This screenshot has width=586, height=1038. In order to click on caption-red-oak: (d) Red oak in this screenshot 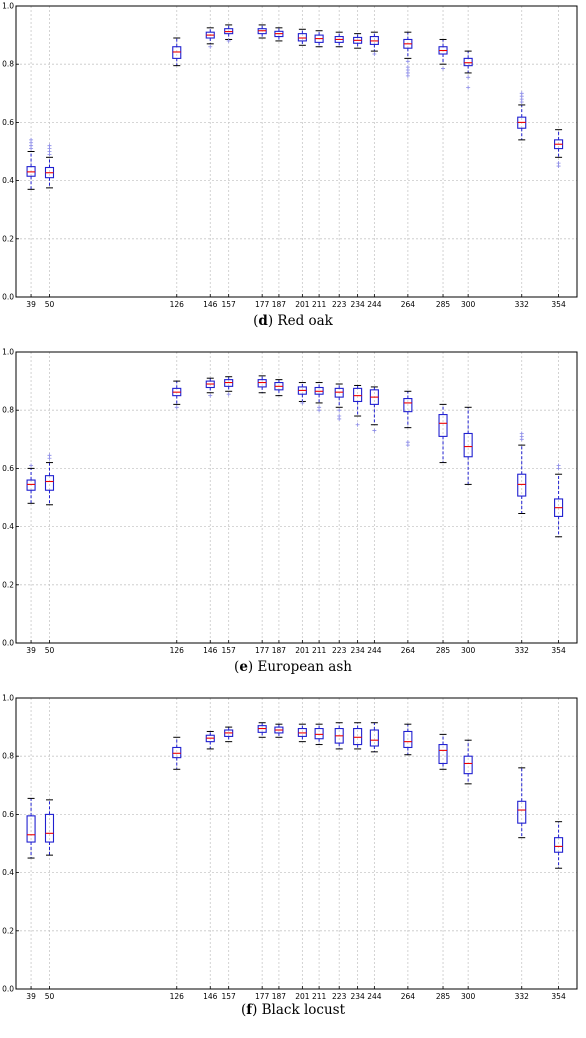, I will do `click(293, 321)`.